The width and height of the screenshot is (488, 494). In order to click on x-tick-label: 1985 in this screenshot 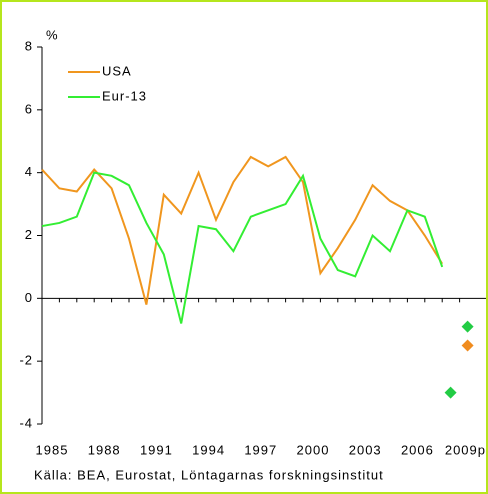, I will do `click(52, 449)`.